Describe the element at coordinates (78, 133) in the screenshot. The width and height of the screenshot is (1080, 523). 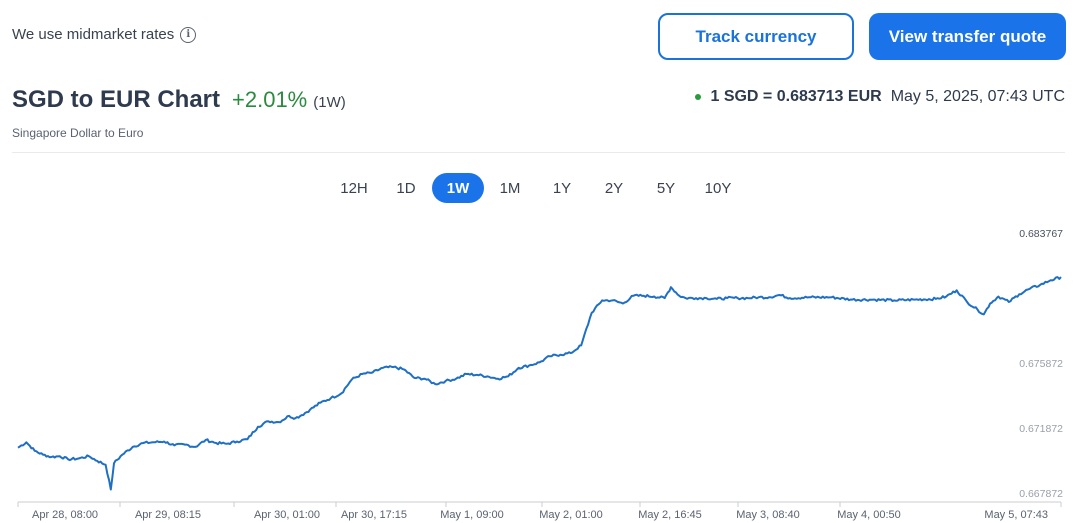
I see `page-subtitle: Singapore Dollar to Euro` at that location.